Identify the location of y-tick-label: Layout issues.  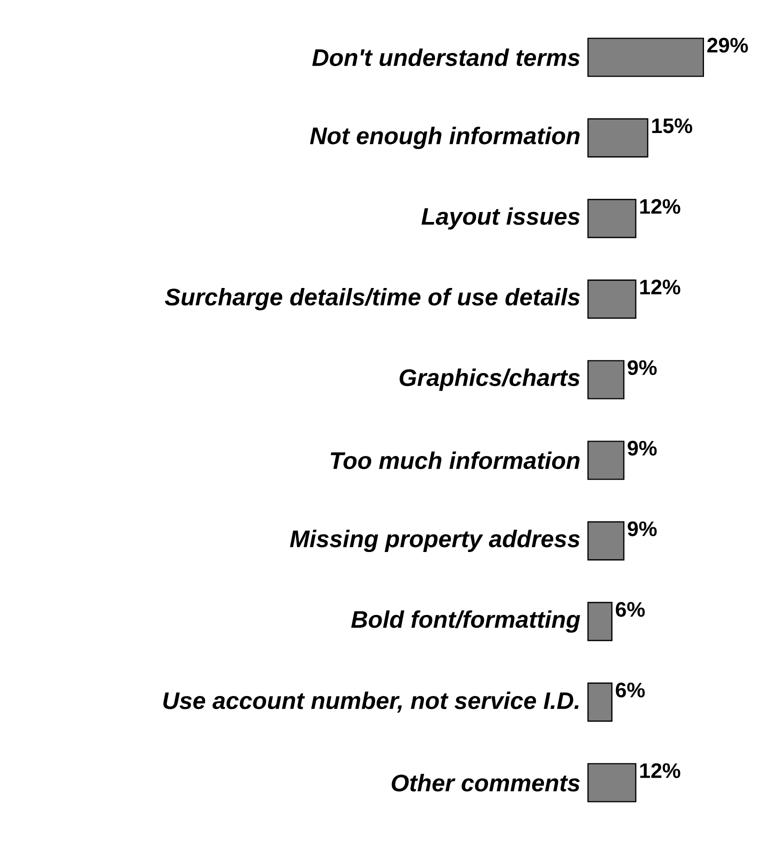
(501, 218).